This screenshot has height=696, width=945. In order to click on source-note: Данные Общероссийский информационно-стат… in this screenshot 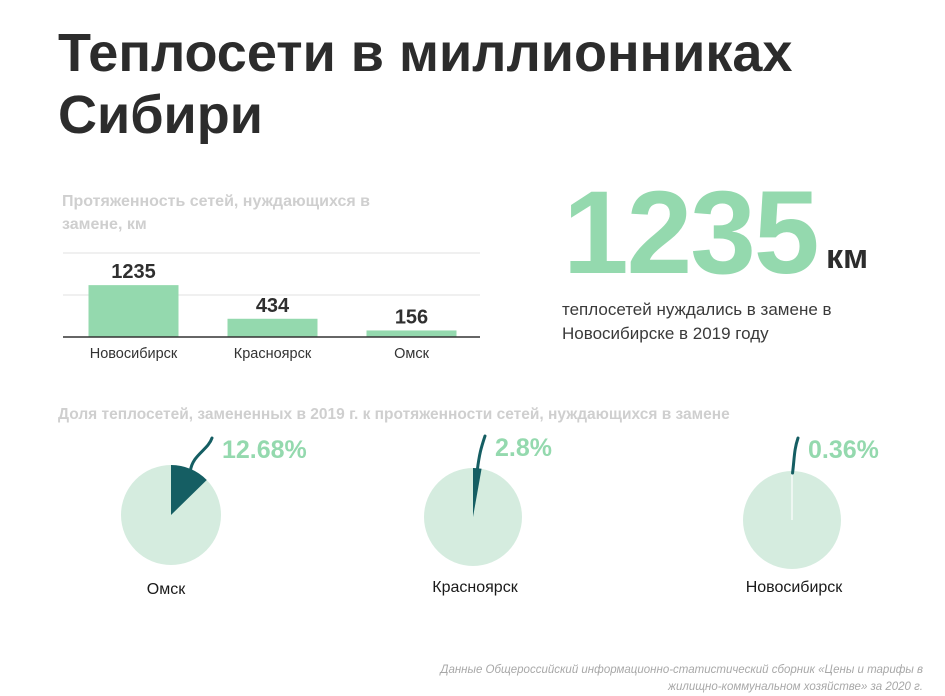, I will do `click(681, 678)`.